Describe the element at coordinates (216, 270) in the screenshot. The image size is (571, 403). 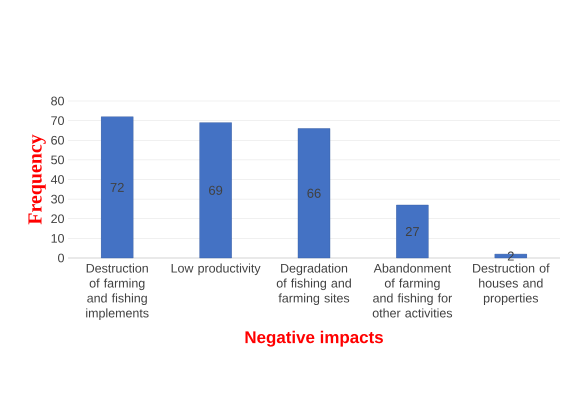
I see `x-tick-label: Low productivity` at that location.